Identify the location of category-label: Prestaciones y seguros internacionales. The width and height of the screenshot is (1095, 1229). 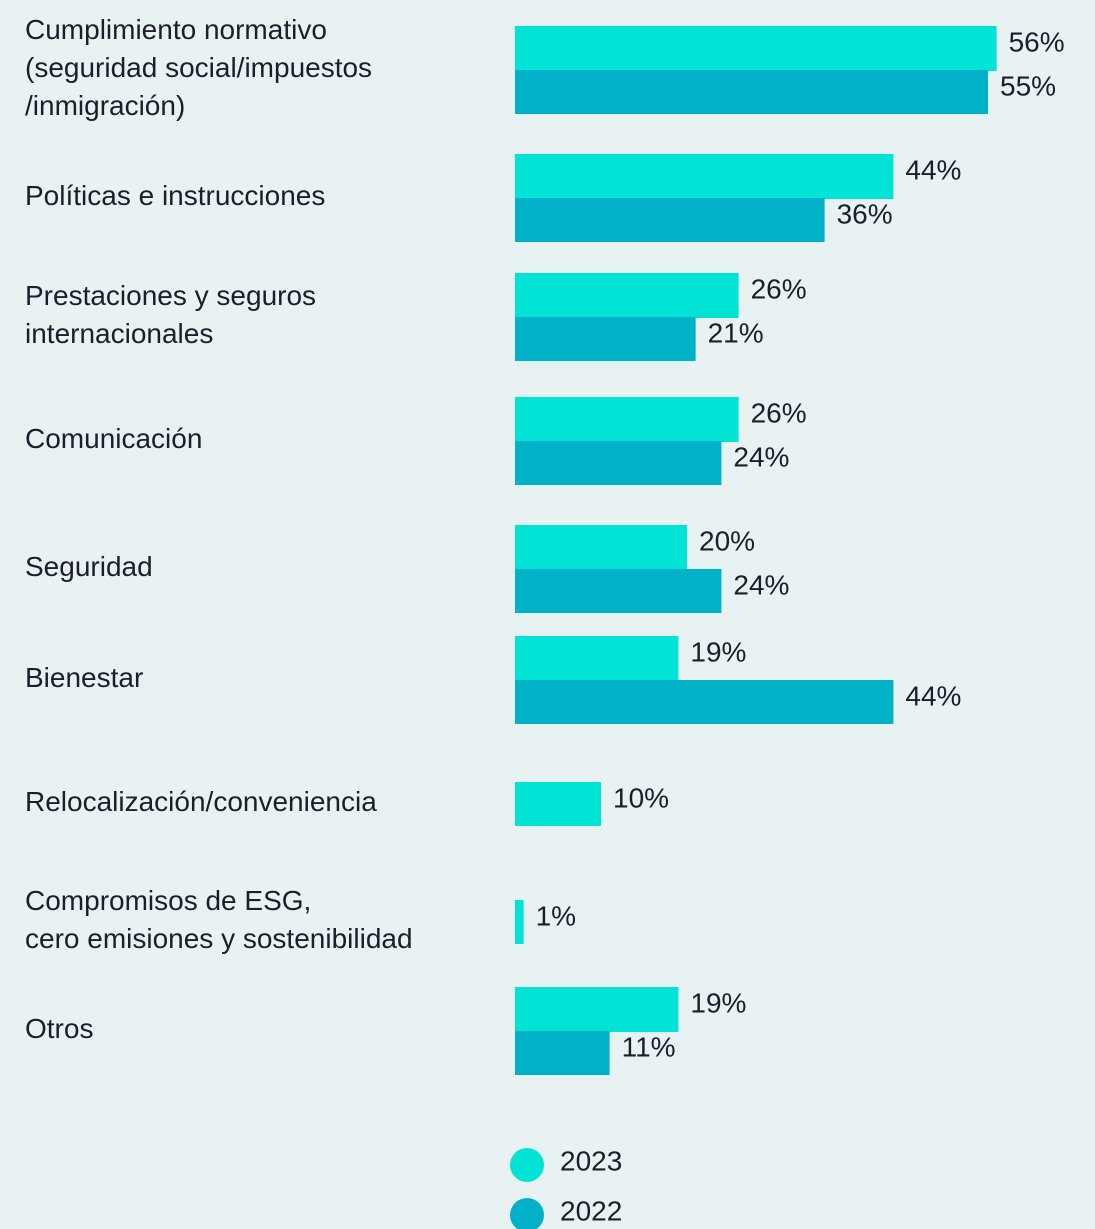
(170, 314).